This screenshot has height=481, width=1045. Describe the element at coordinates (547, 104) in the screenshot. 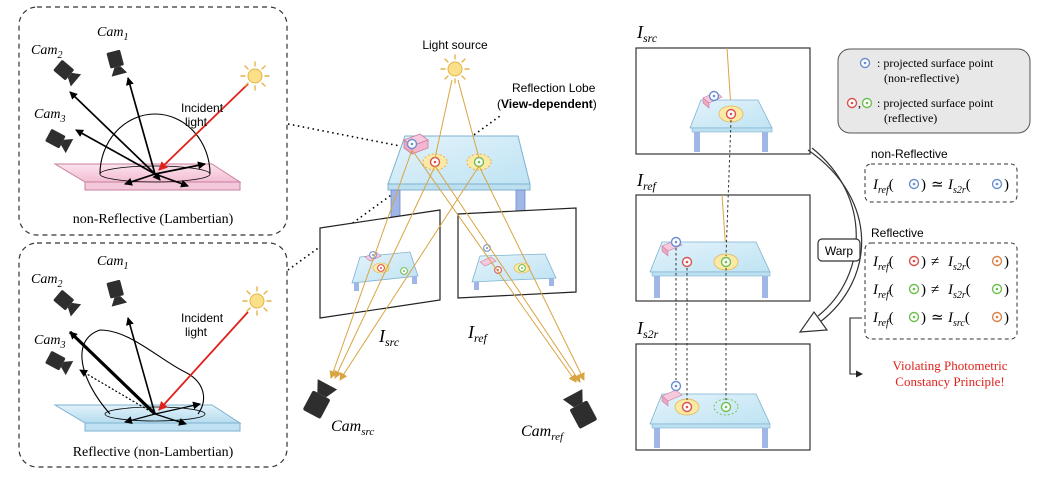

I see `lobe-label-2: (View-dependent)` at that location.